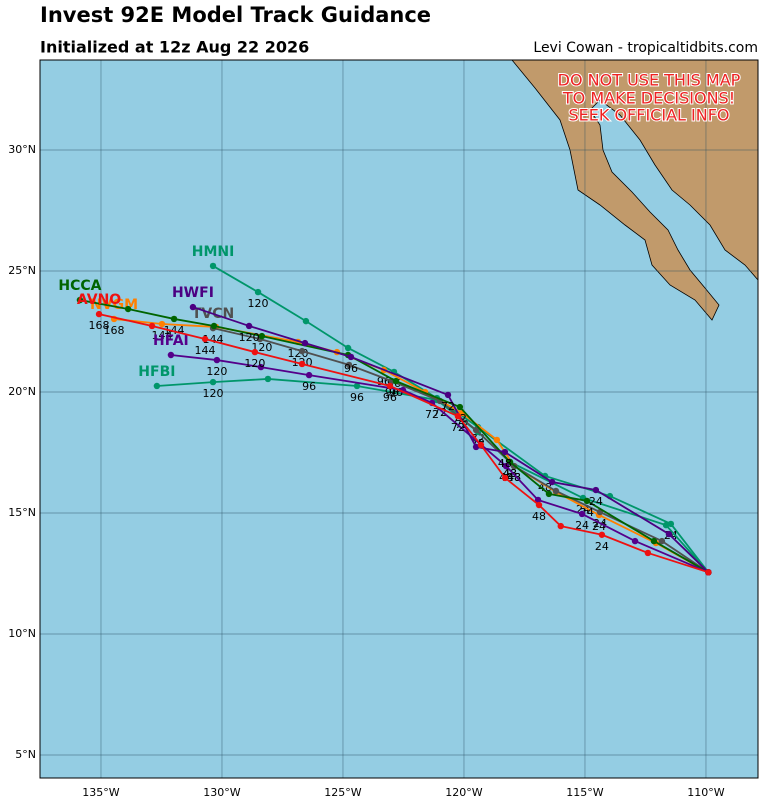  What do you see at coordinates (463, 792) in the screenshot?
I see `x-tick-label: 120°W` at bounding box center [463, 792].